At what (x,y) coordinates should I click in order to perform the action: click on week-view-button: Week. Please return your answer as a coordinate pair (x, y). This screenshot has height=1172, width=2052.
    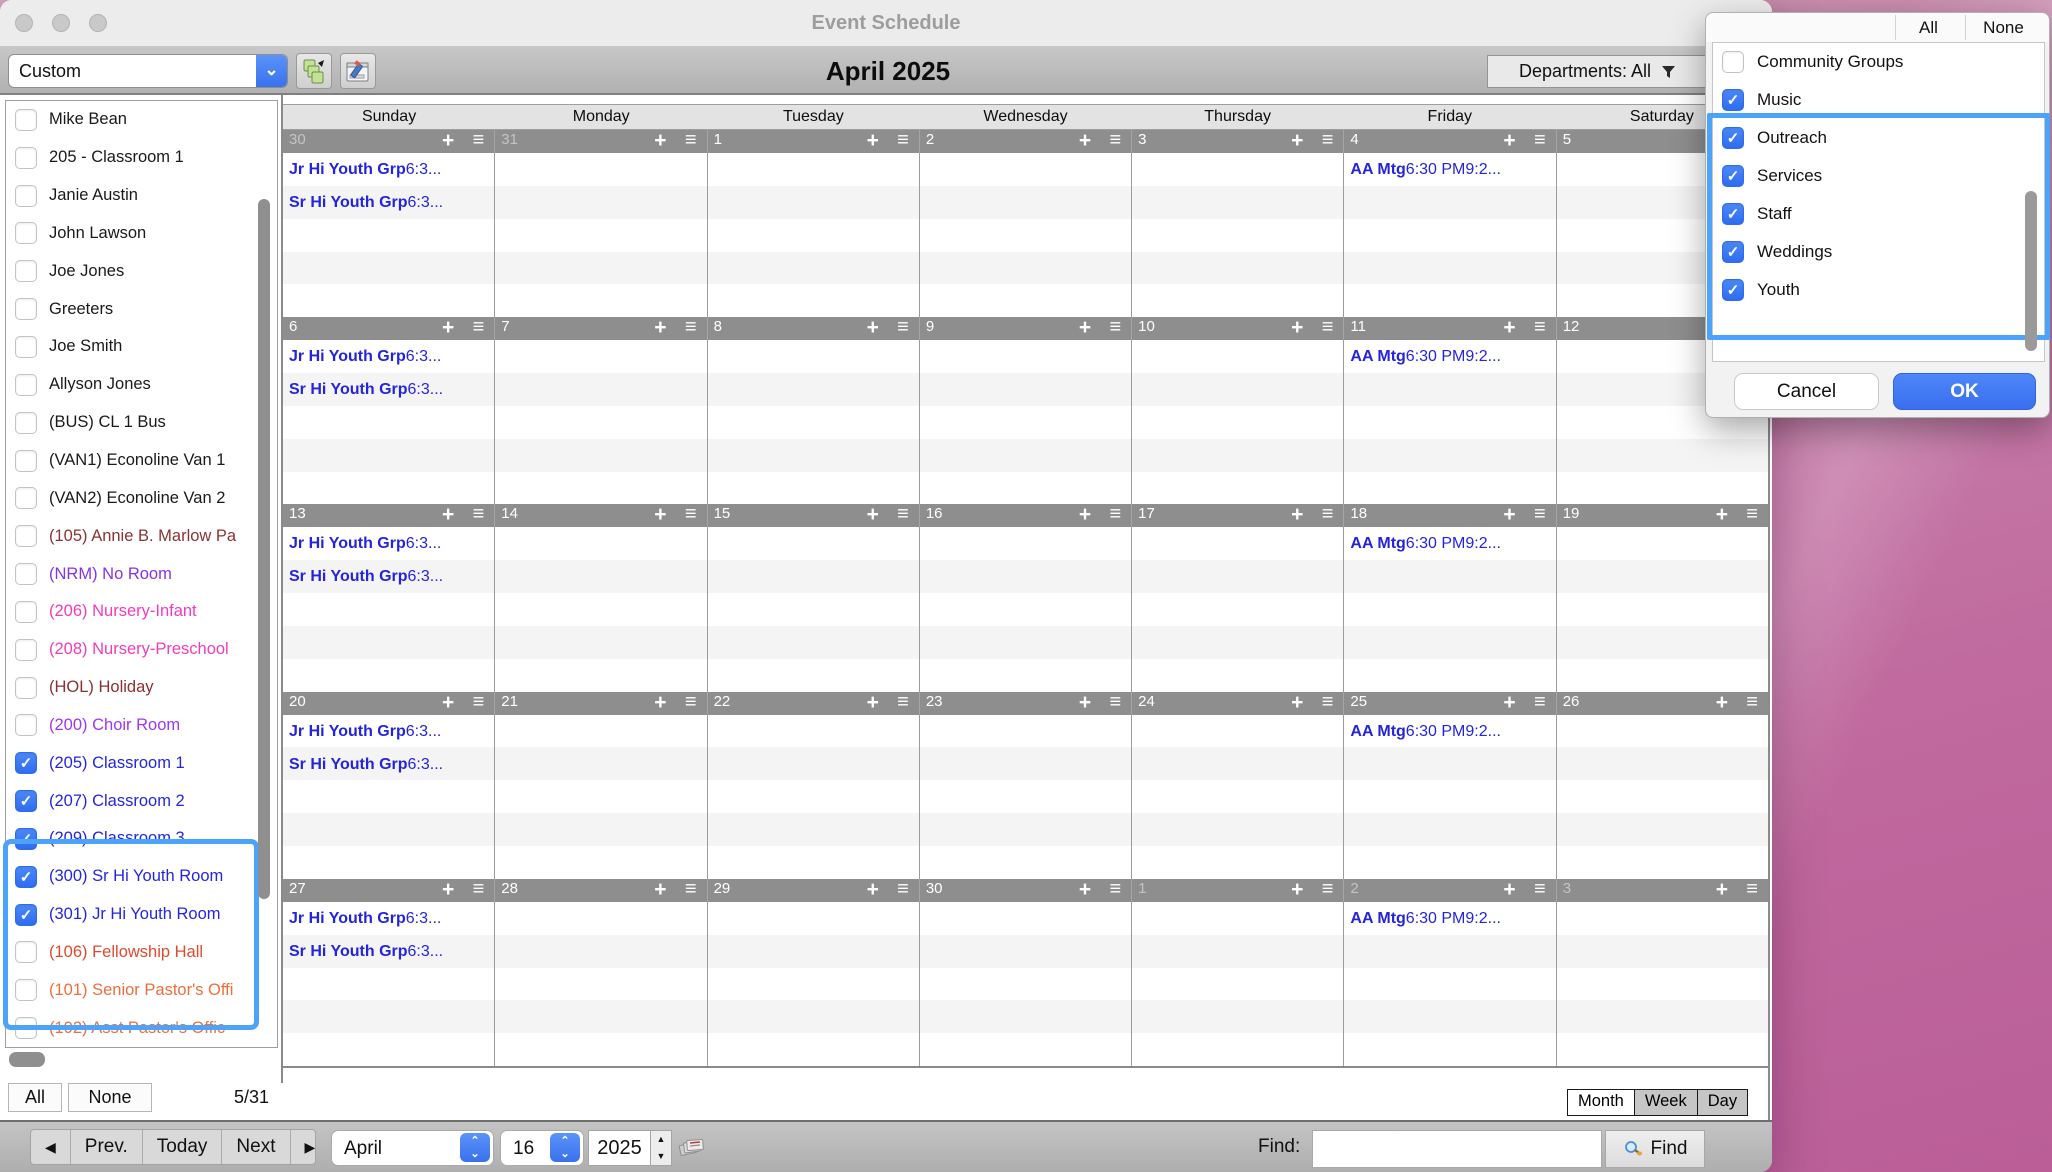
    Looking at the image, I should click on (1666, 1102).